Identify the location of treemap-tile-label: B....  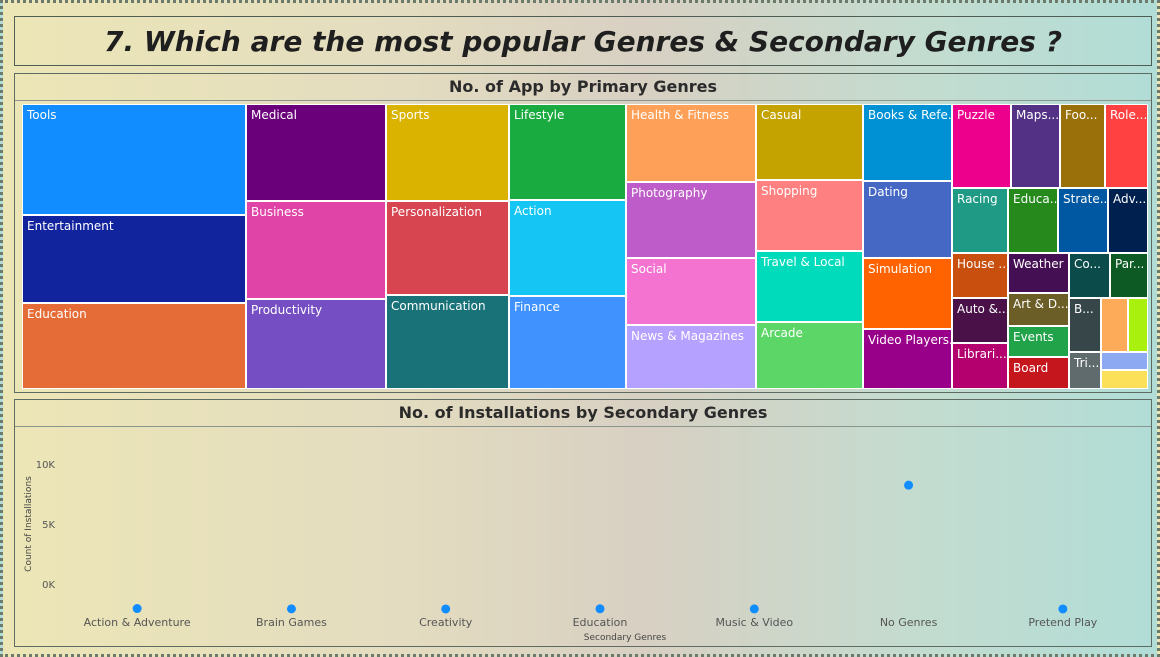
(1084, 309).